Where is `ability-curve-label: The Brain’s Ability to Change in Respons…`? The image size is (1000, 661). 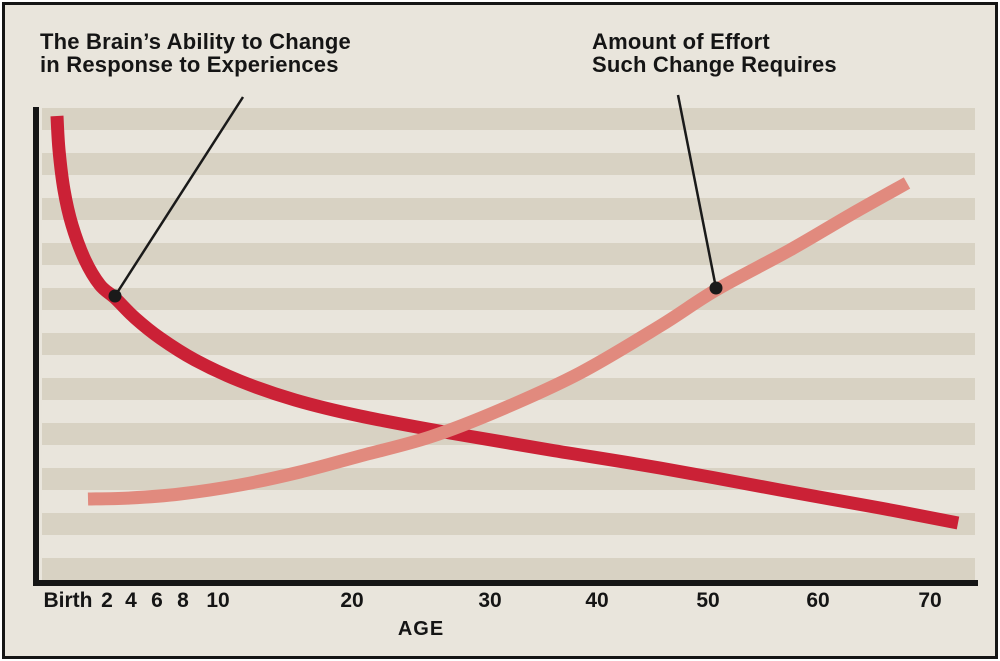
ability-curve-label: The Brain’s Ability to Change in Respons… is located at coordinates (195, 53).